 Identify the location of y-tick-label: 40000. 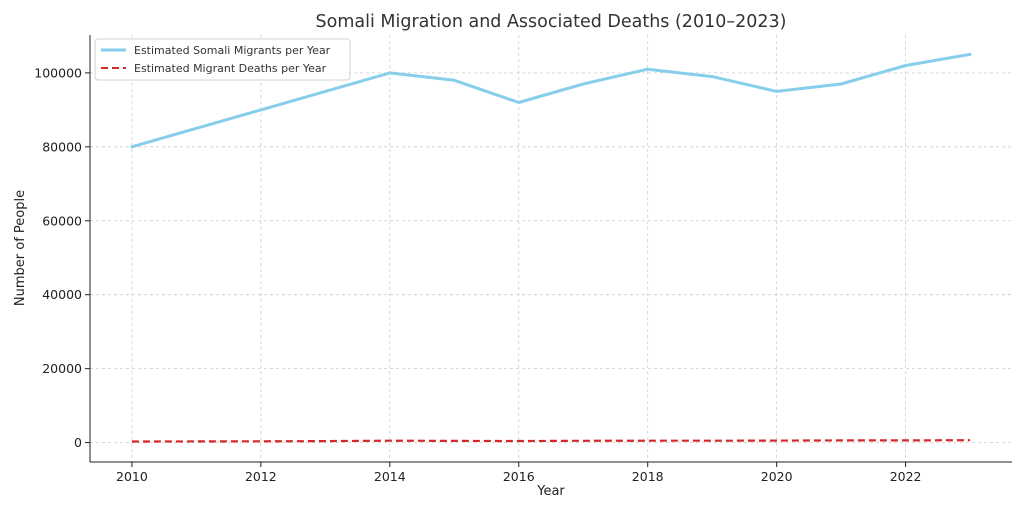
(62, 294).